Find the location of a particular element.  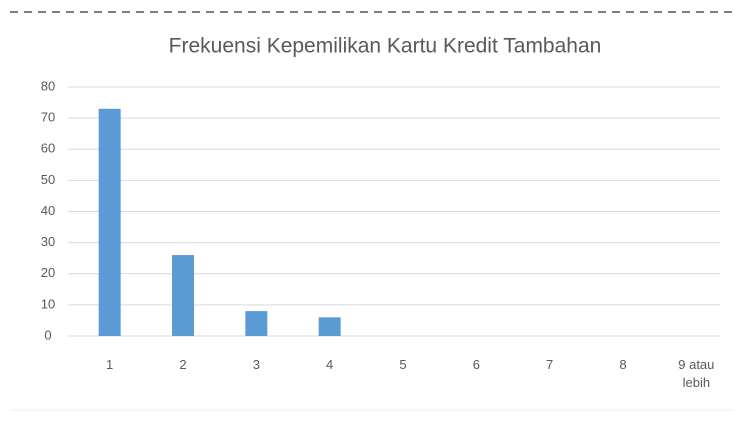

x-tick-label-box: 5 is located at coordinates (403, 364).